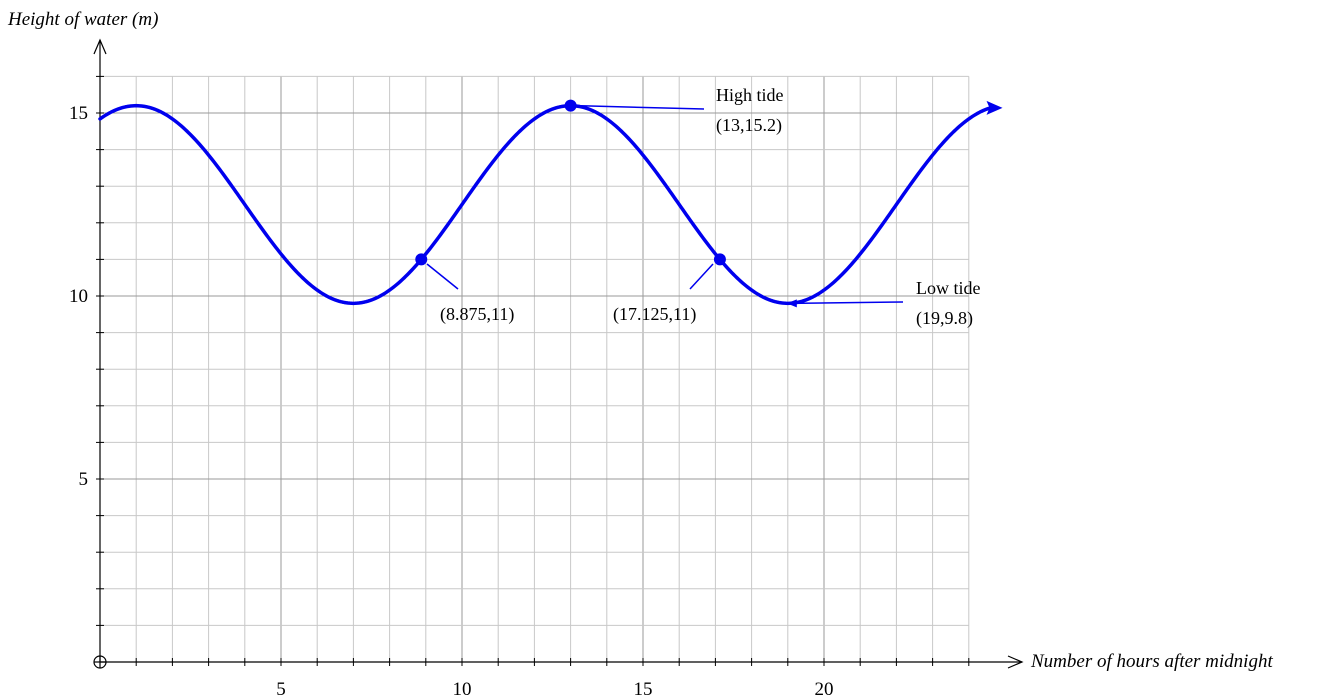 This screenshot has height=699, width=1329. Describe the element at coordinates (78, 296) in the screenshot. I see `y-tick-label-10: 10` at that location.